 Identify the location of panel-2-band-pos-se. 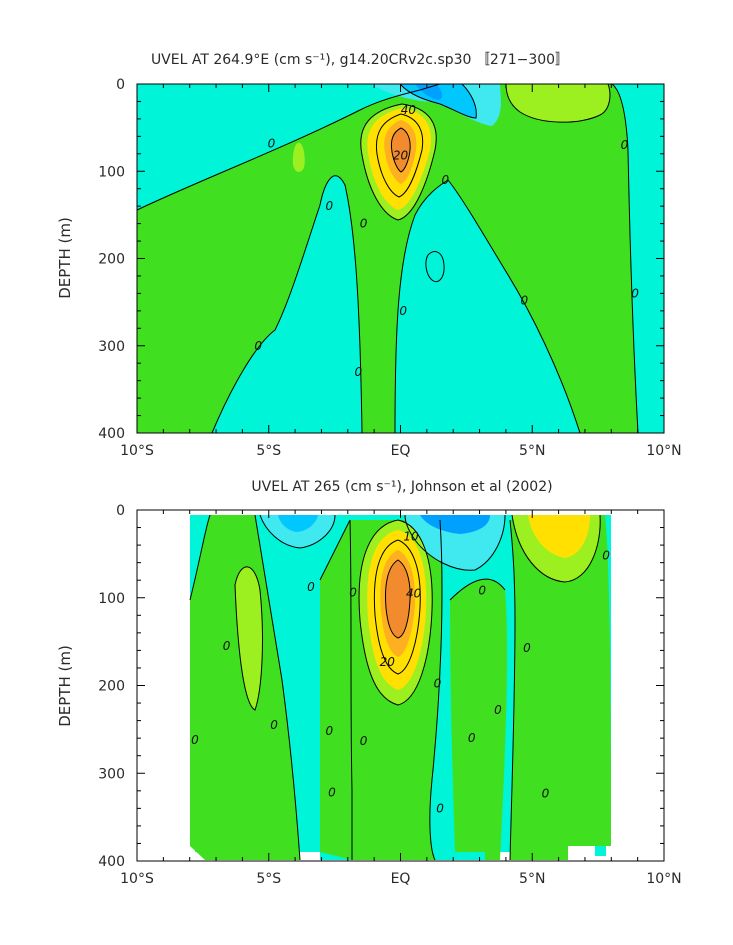
(479, 719).